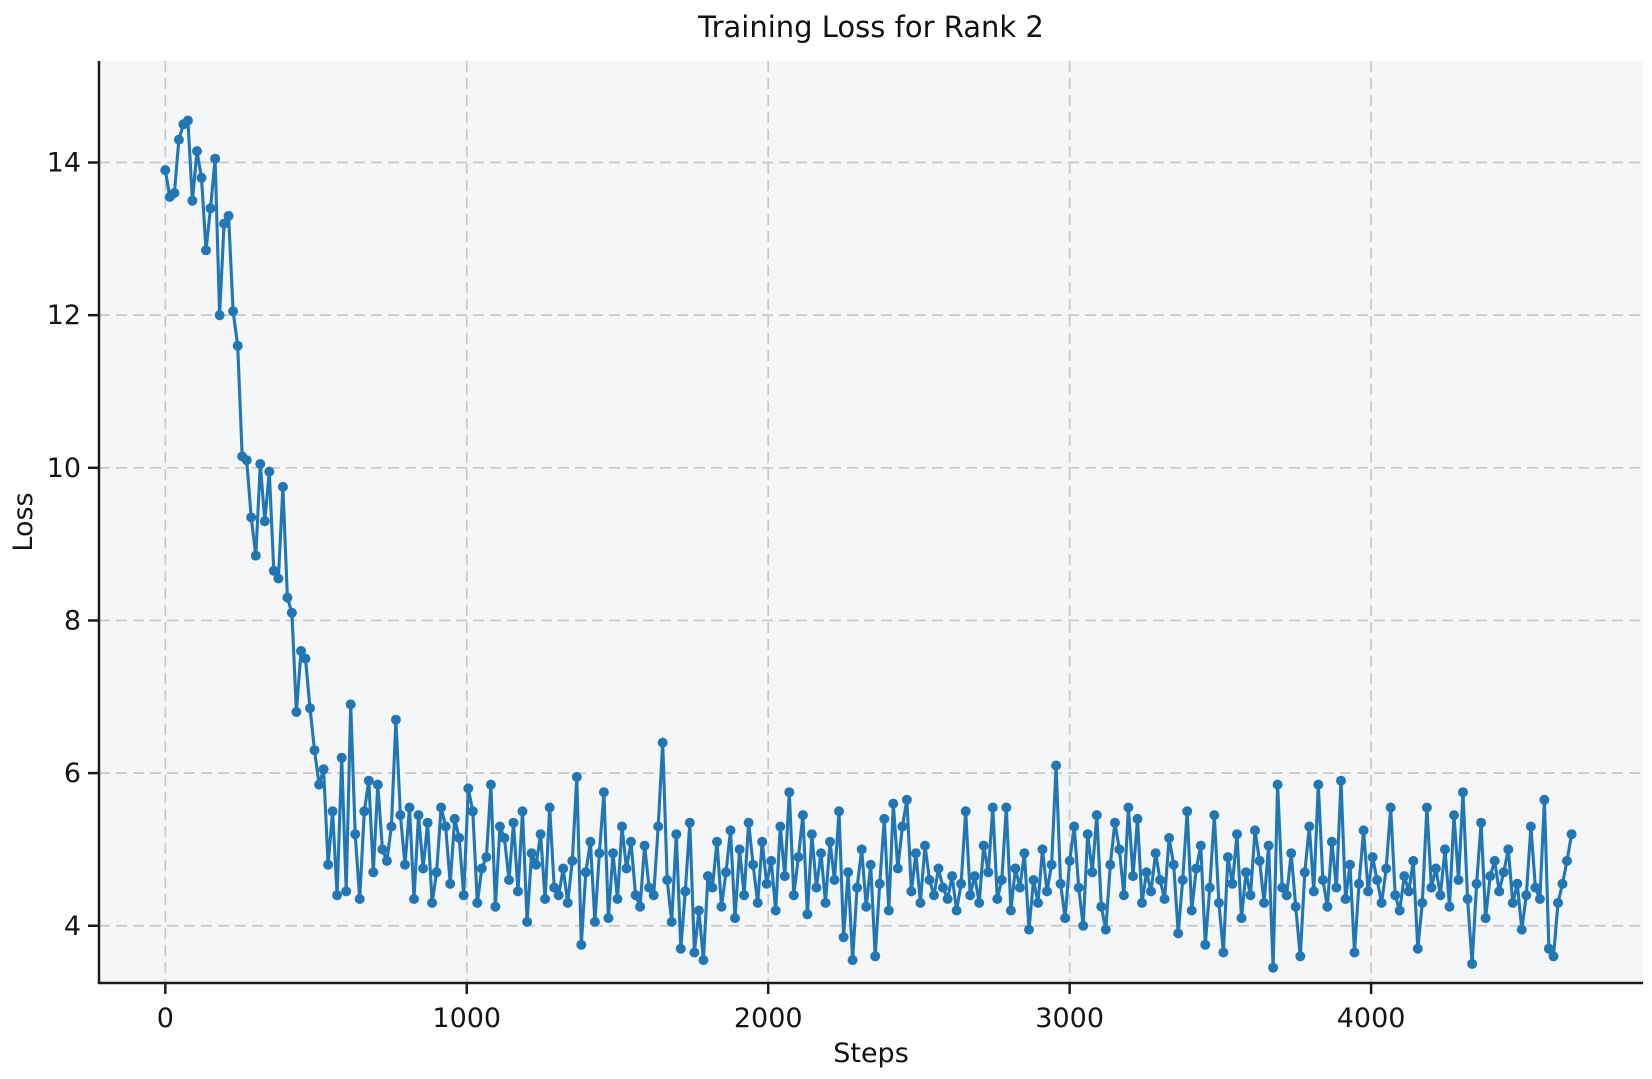 This screenshot has width=1652, height=1079. I want to click on y-tick-label: 10, so click(64, 468).